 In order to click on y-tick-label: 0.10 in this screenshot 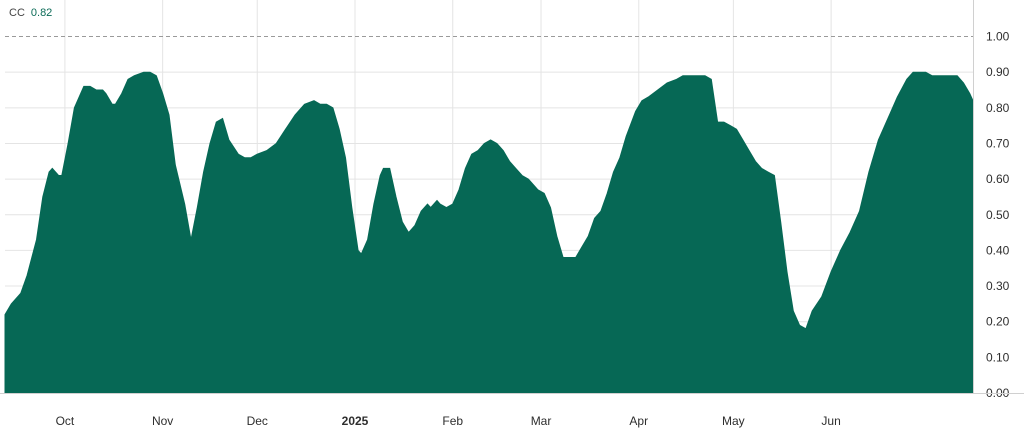, I will do `click(998, 357)`.